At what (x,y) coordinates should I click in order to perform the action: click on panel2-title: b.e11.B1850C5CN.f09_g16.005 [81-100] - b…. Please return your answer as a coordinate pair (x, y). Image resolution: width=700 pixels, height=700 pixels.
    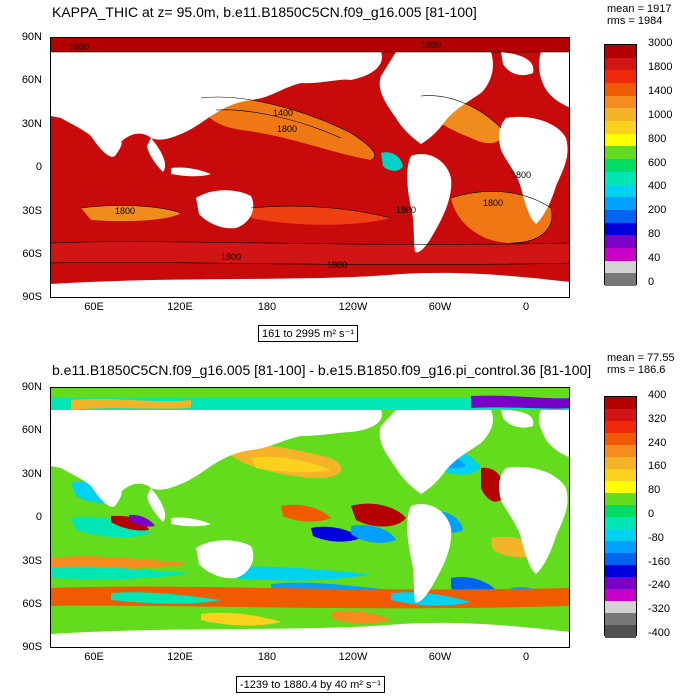
    Looking at the image, I should click on (322, 370).